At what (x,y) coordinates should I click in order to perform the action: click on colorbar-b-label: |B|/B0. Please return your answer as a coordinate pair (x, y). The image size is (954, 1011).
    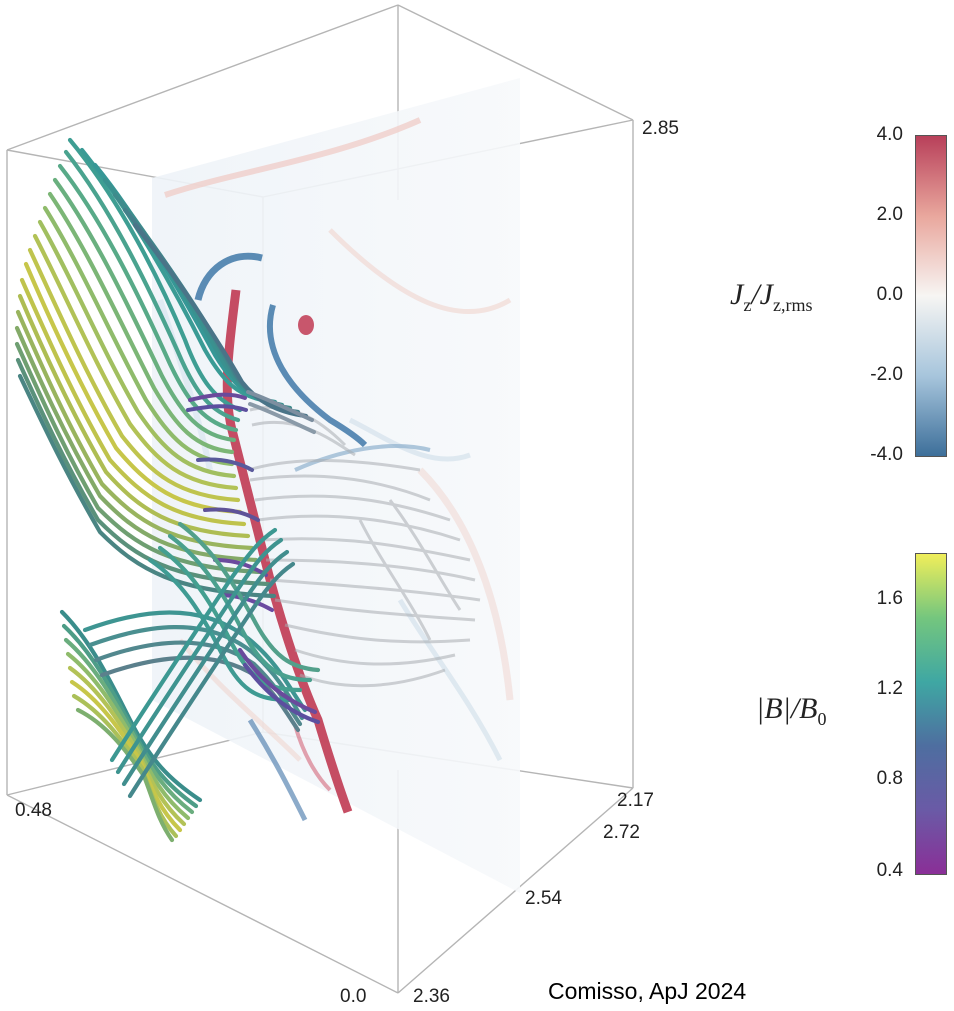
    Looking at the image, I should click on (791, 710).